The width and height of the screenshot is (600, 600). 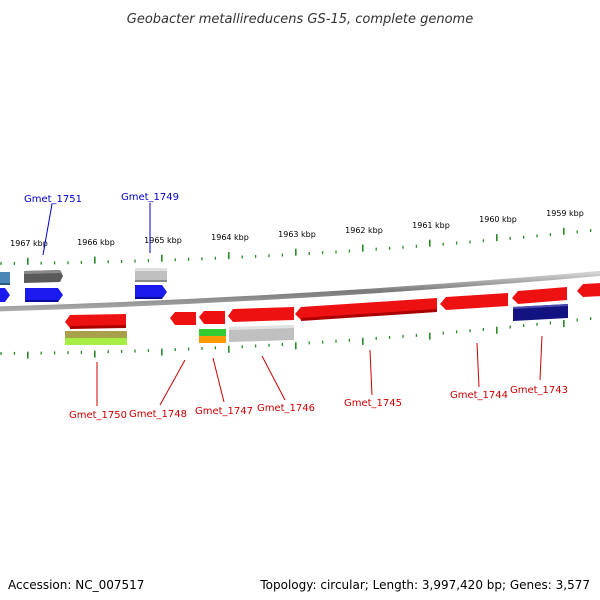 What do you see at coordinates (565, 213) in the screenshot?
I see `scale-label-1959: 1959 kbp` at bounding box center [565, 213].